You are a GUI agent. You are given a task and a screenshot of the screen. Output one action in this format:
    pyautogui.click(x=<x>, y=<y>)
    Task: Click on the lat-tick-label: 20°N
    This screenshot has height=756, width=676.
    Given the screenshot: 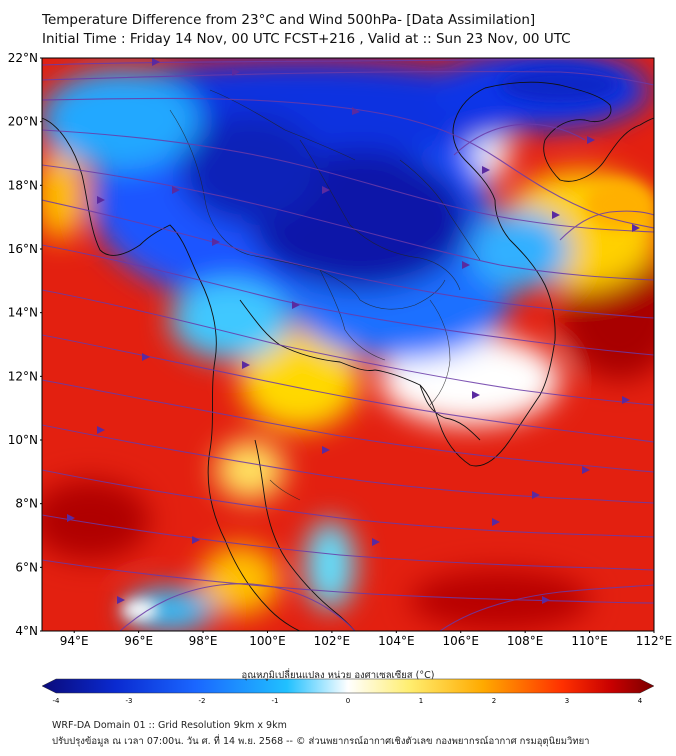 What is the action you would take?
    pyautogui.click(x=23, y=122)
    